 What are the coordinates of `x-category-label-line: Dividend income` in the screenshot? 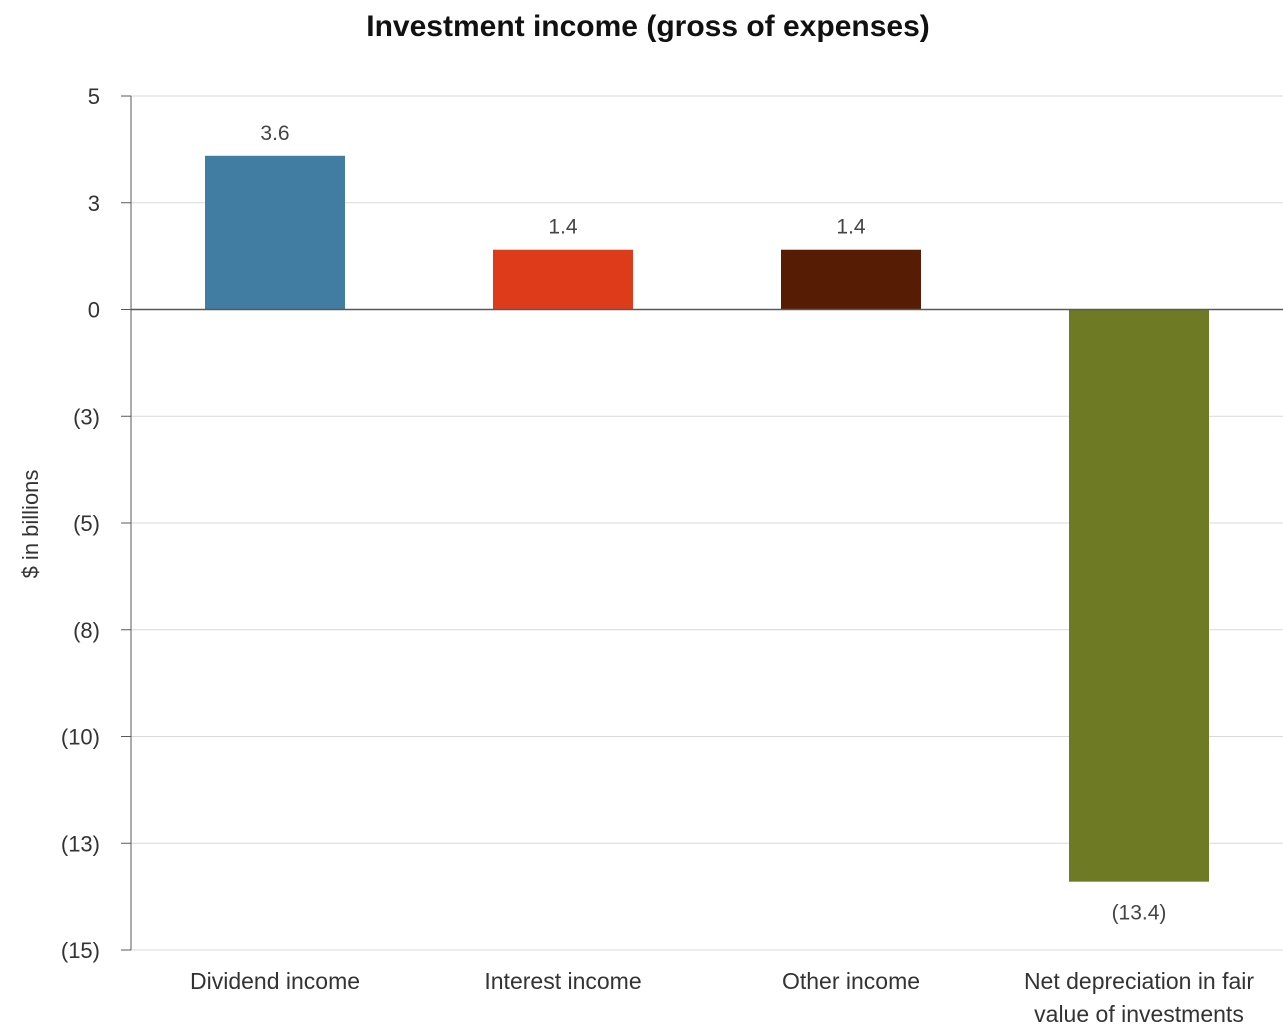 It's located at (275, 981).